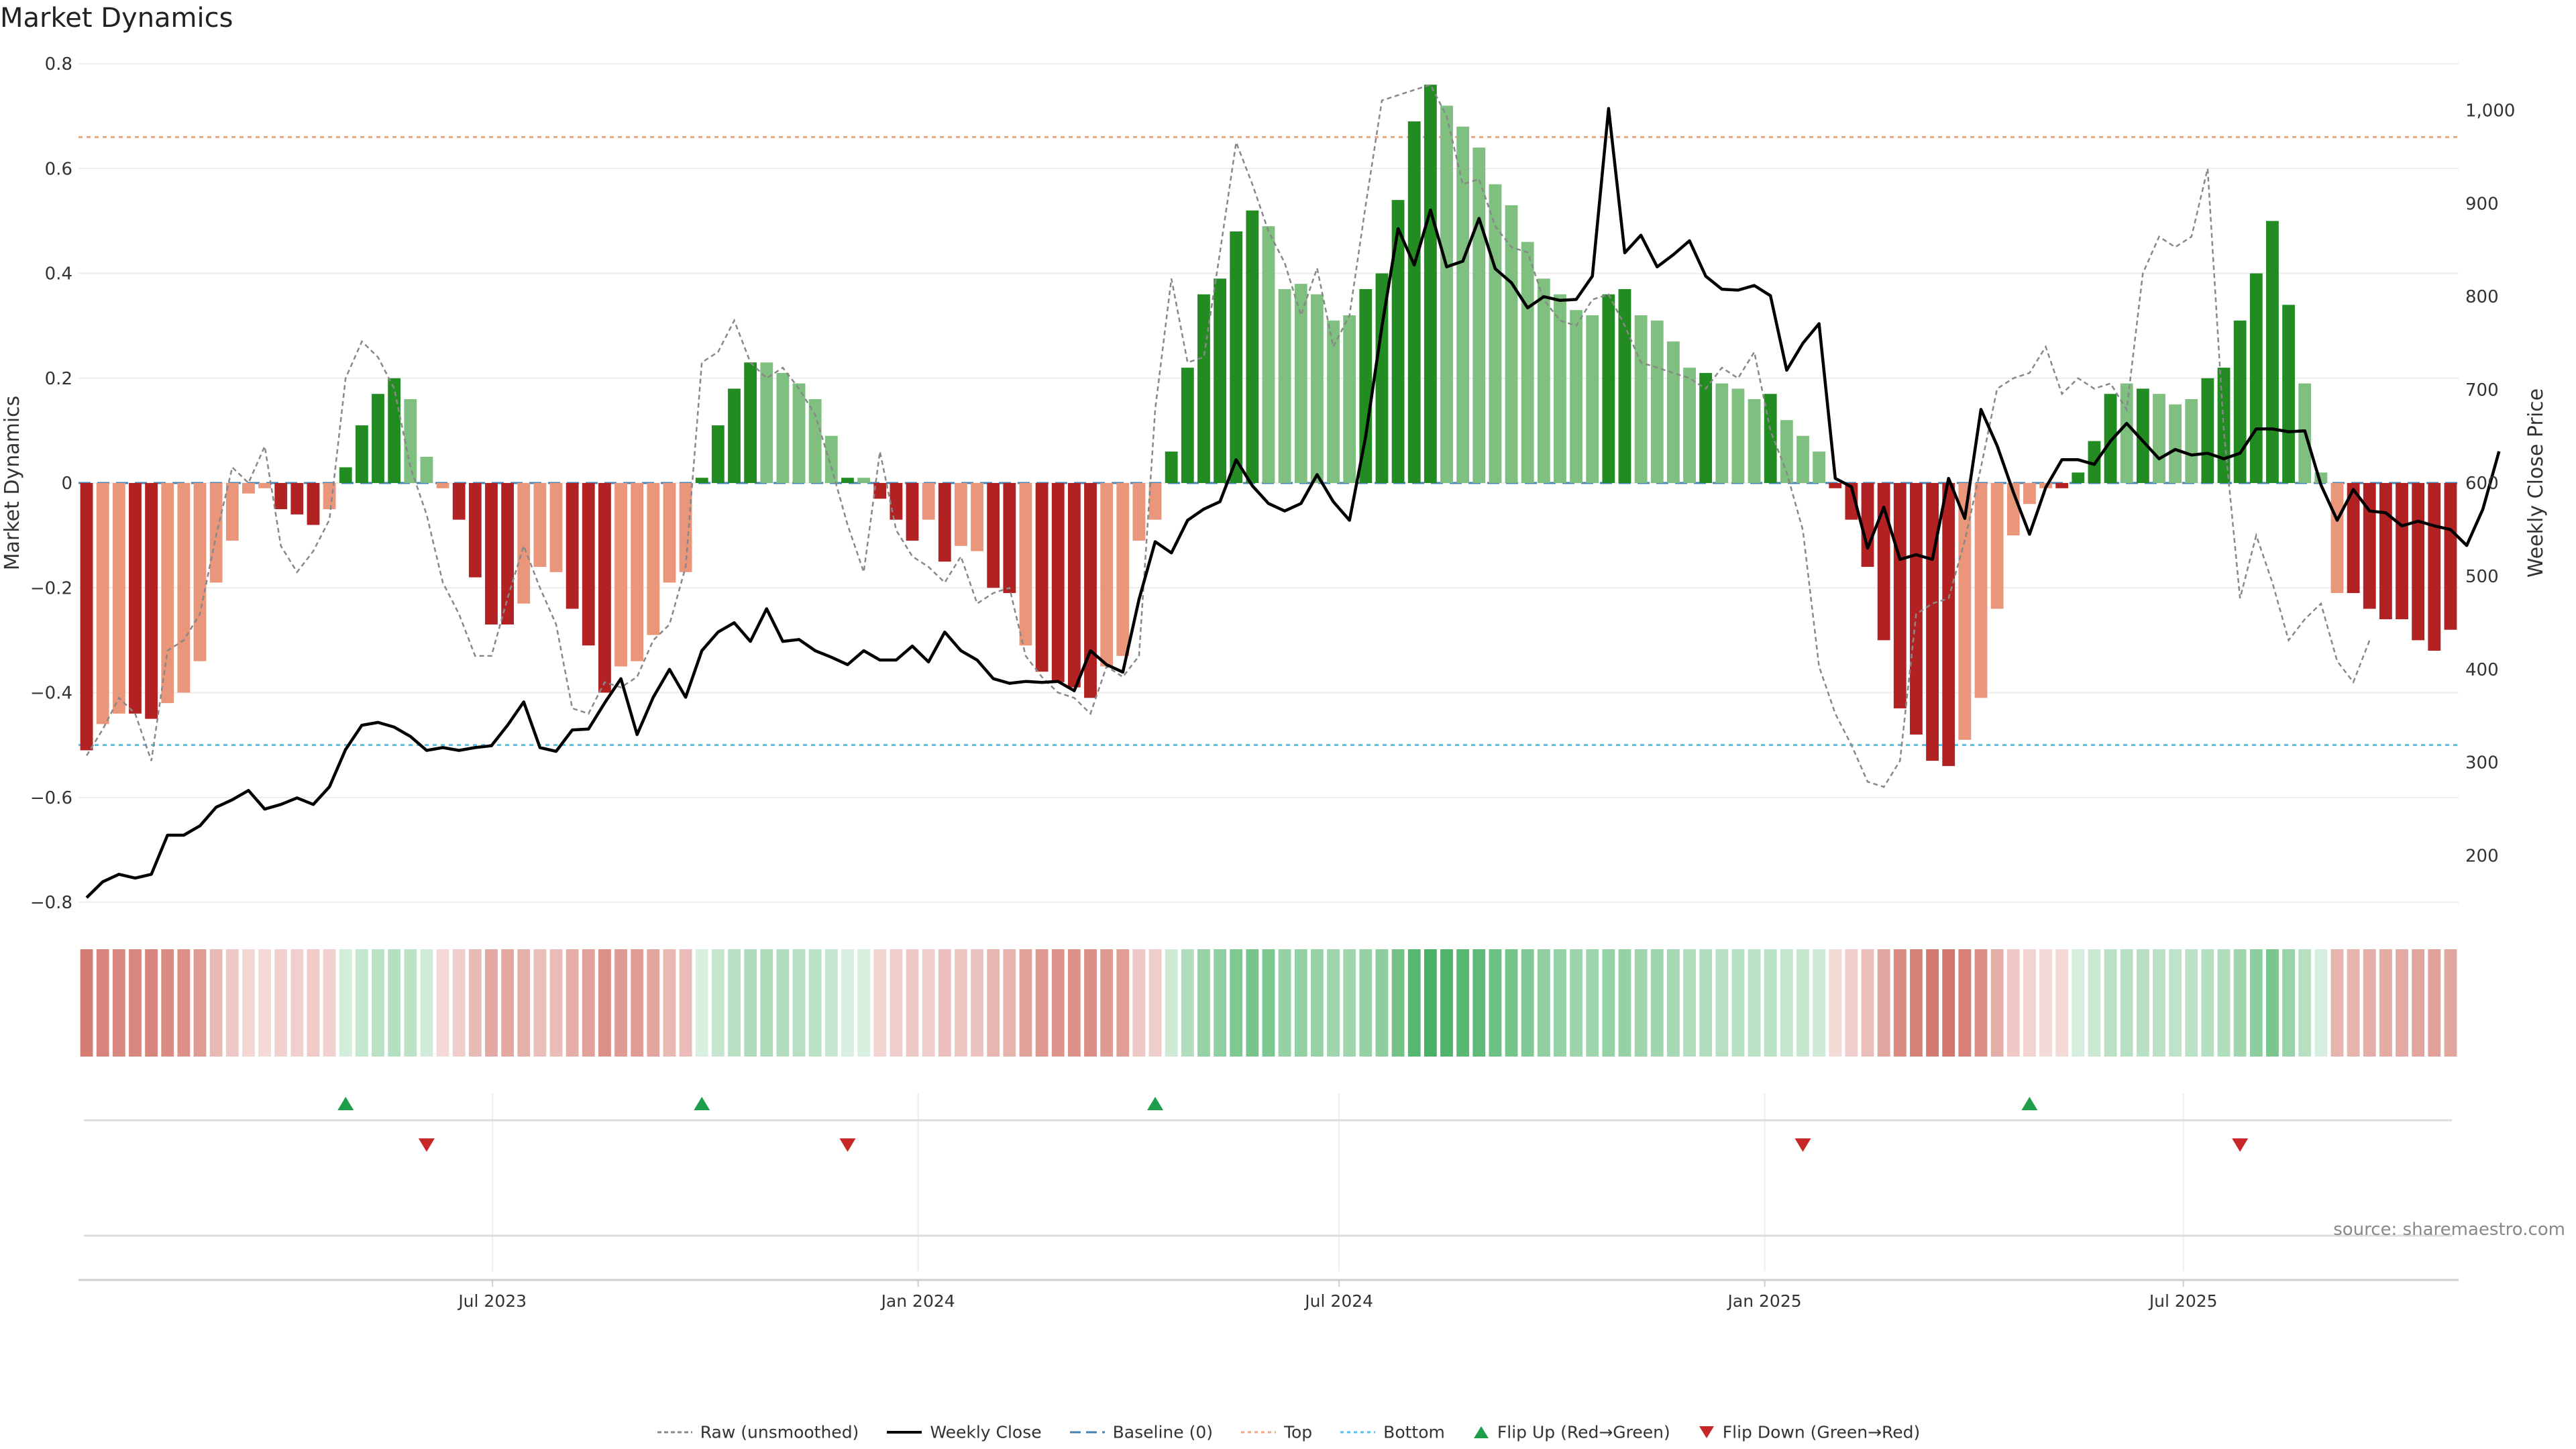 This screenshot has height=1449, width=2576. What do you see at coordinates (1276, 1431) in the screenshot?
I see `legend-item-top: Top` at bounding box center [1276, 1431].